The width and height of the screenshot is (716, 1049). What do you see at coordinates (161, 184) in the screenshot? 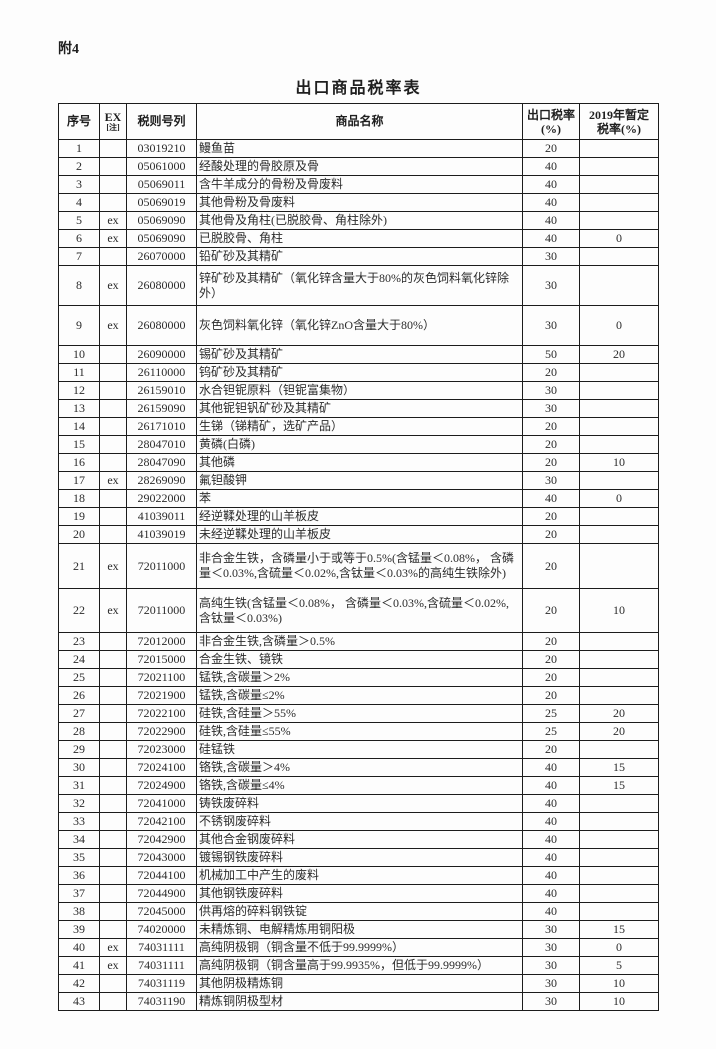
I see `cell-tariff-code: 05069011` at bounding box center [161, 184].